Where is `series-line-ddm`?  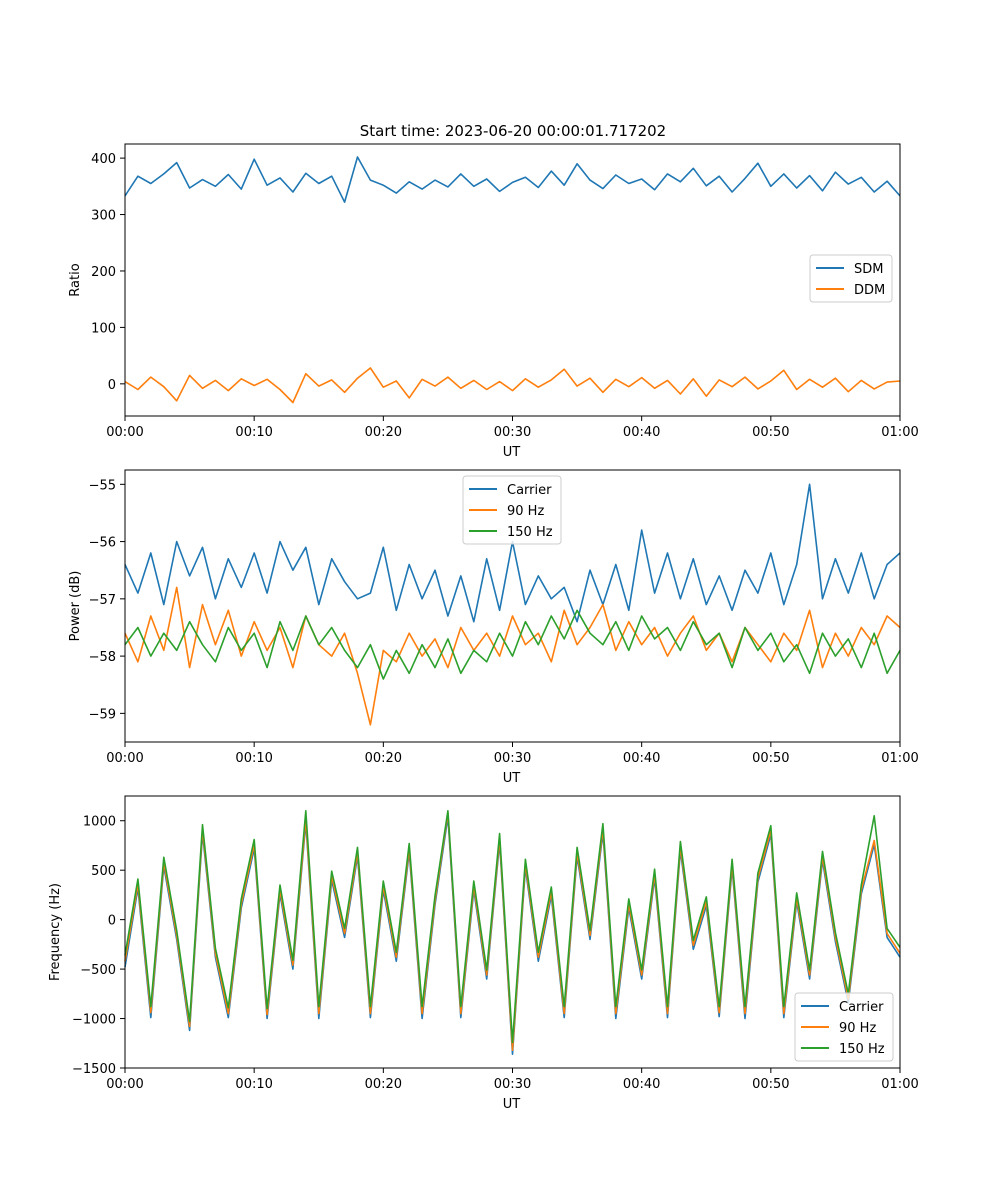
series-line-ddm is located at coordinates (512, 385).